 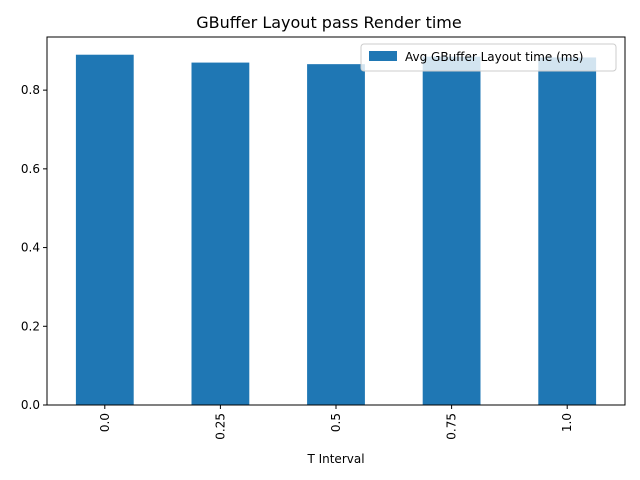 I want to click on y-tick-label: 0.0, so click(x=30, y=405).